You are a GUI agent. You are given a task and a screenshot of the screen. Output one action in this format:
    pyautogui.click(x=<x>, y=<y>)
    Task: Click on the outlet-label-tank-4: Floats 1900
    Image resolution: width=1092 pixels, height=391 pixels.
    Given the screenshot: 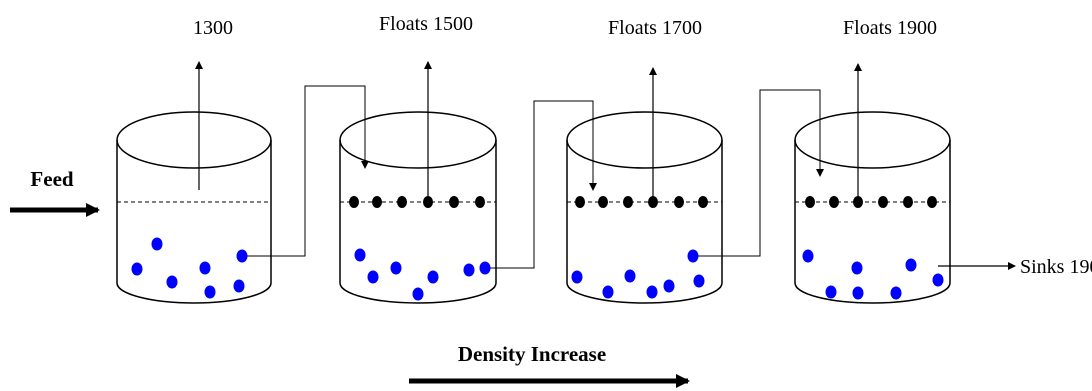 What is the action you would take?
    pyautogui.click(x=890, y=28)
    